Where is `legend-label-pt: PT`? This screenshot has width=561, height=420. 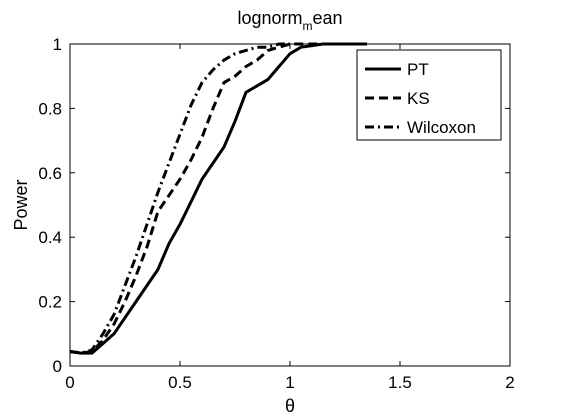
legend-label-pt: PT is located at coordinates (418, 69).